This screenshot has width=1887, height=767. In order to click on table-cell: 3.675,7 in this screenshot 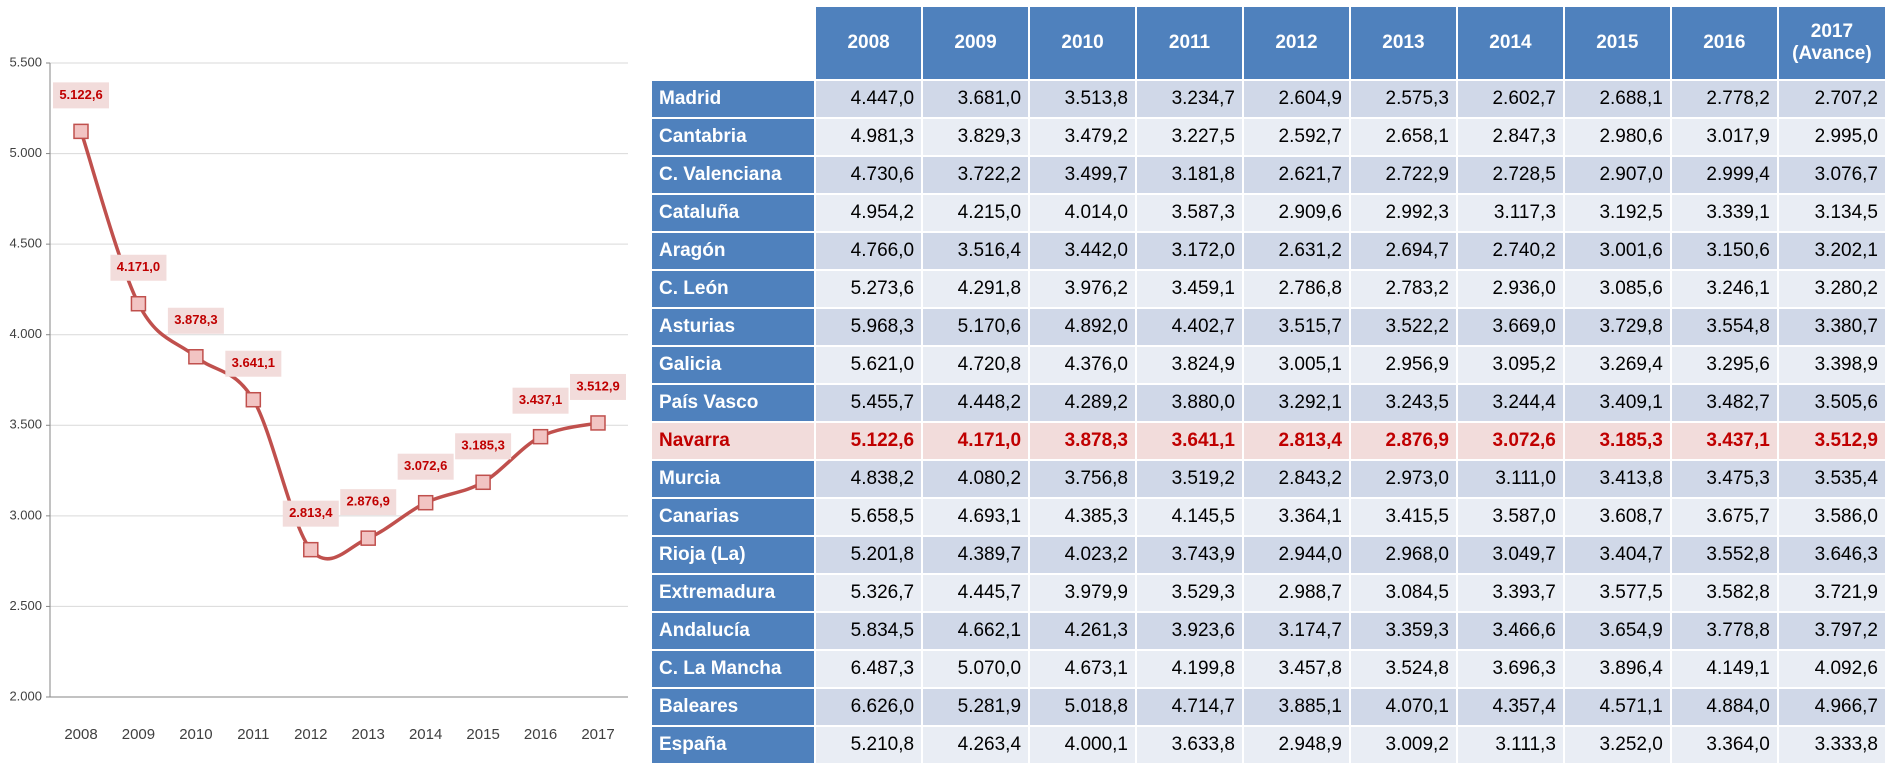, I will do `click(1724, 517)`.